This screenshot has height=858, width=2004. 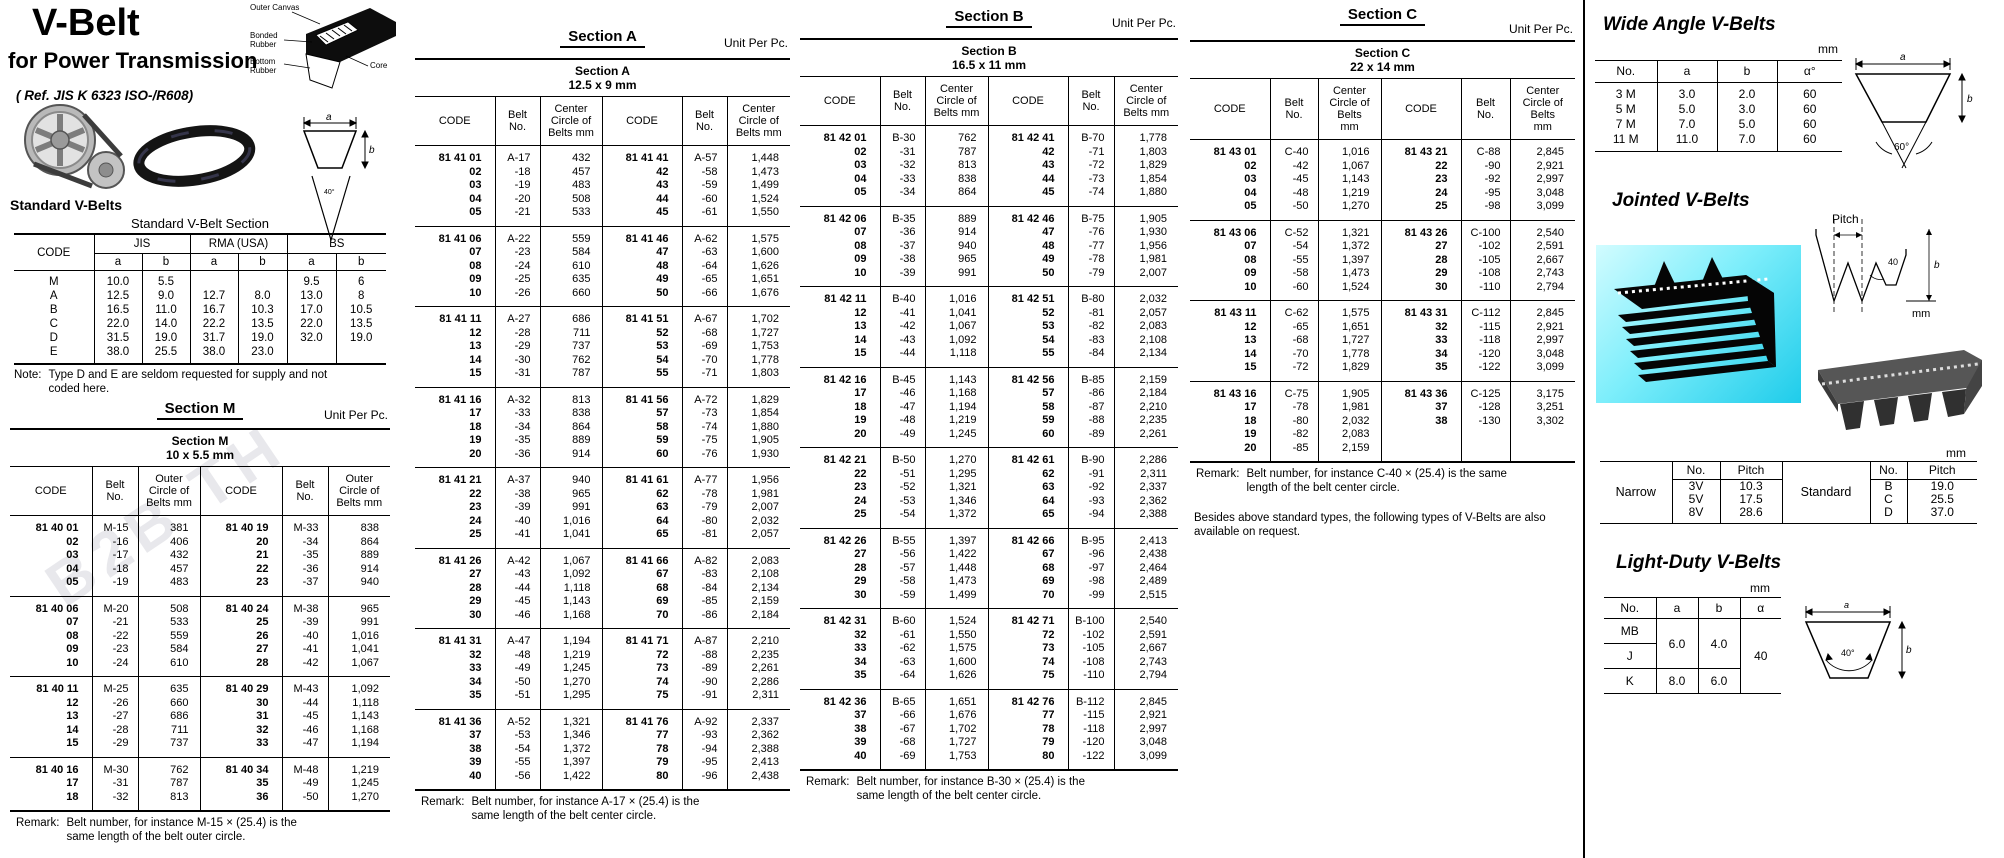 I want to click on code-cell: 39, so click(x=455, y=763).